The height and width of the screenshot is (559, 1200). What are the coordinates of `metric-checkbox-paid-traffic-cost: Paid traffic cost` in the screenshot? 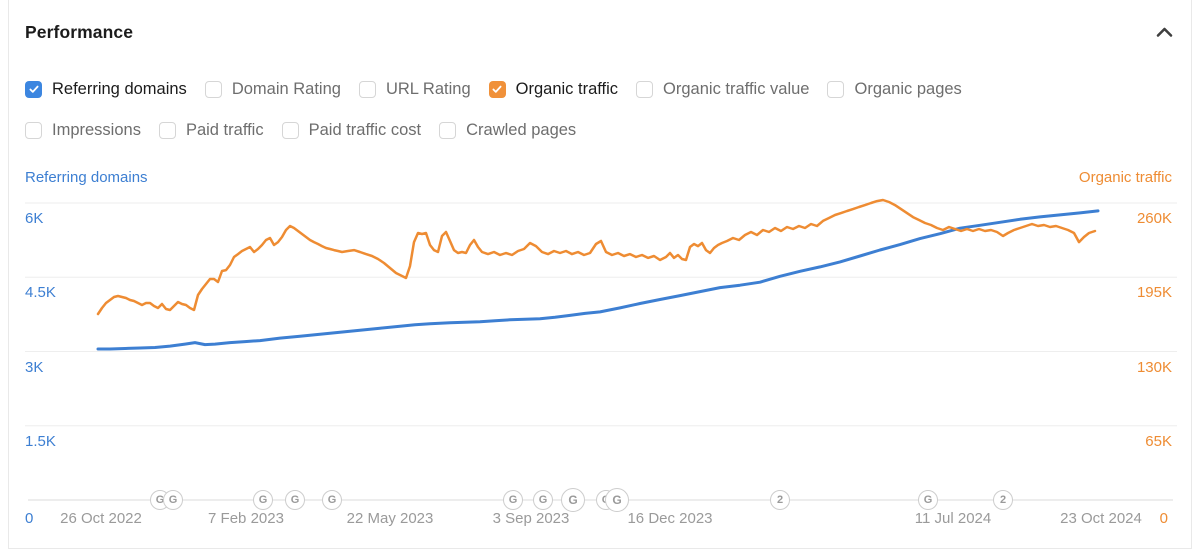 It's located at (351, 130).